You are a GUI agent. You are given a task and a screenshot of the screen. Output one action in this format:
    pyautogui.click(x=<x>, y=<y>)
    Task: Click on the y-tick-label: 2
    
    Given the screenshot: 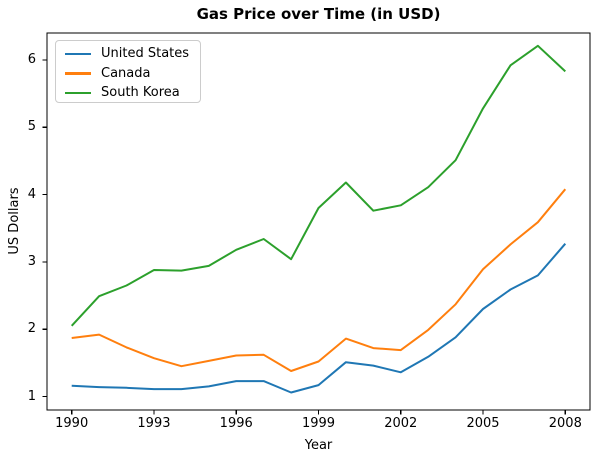 What is the action you would take?
    pyautogui.click(x=31, y=329)
    